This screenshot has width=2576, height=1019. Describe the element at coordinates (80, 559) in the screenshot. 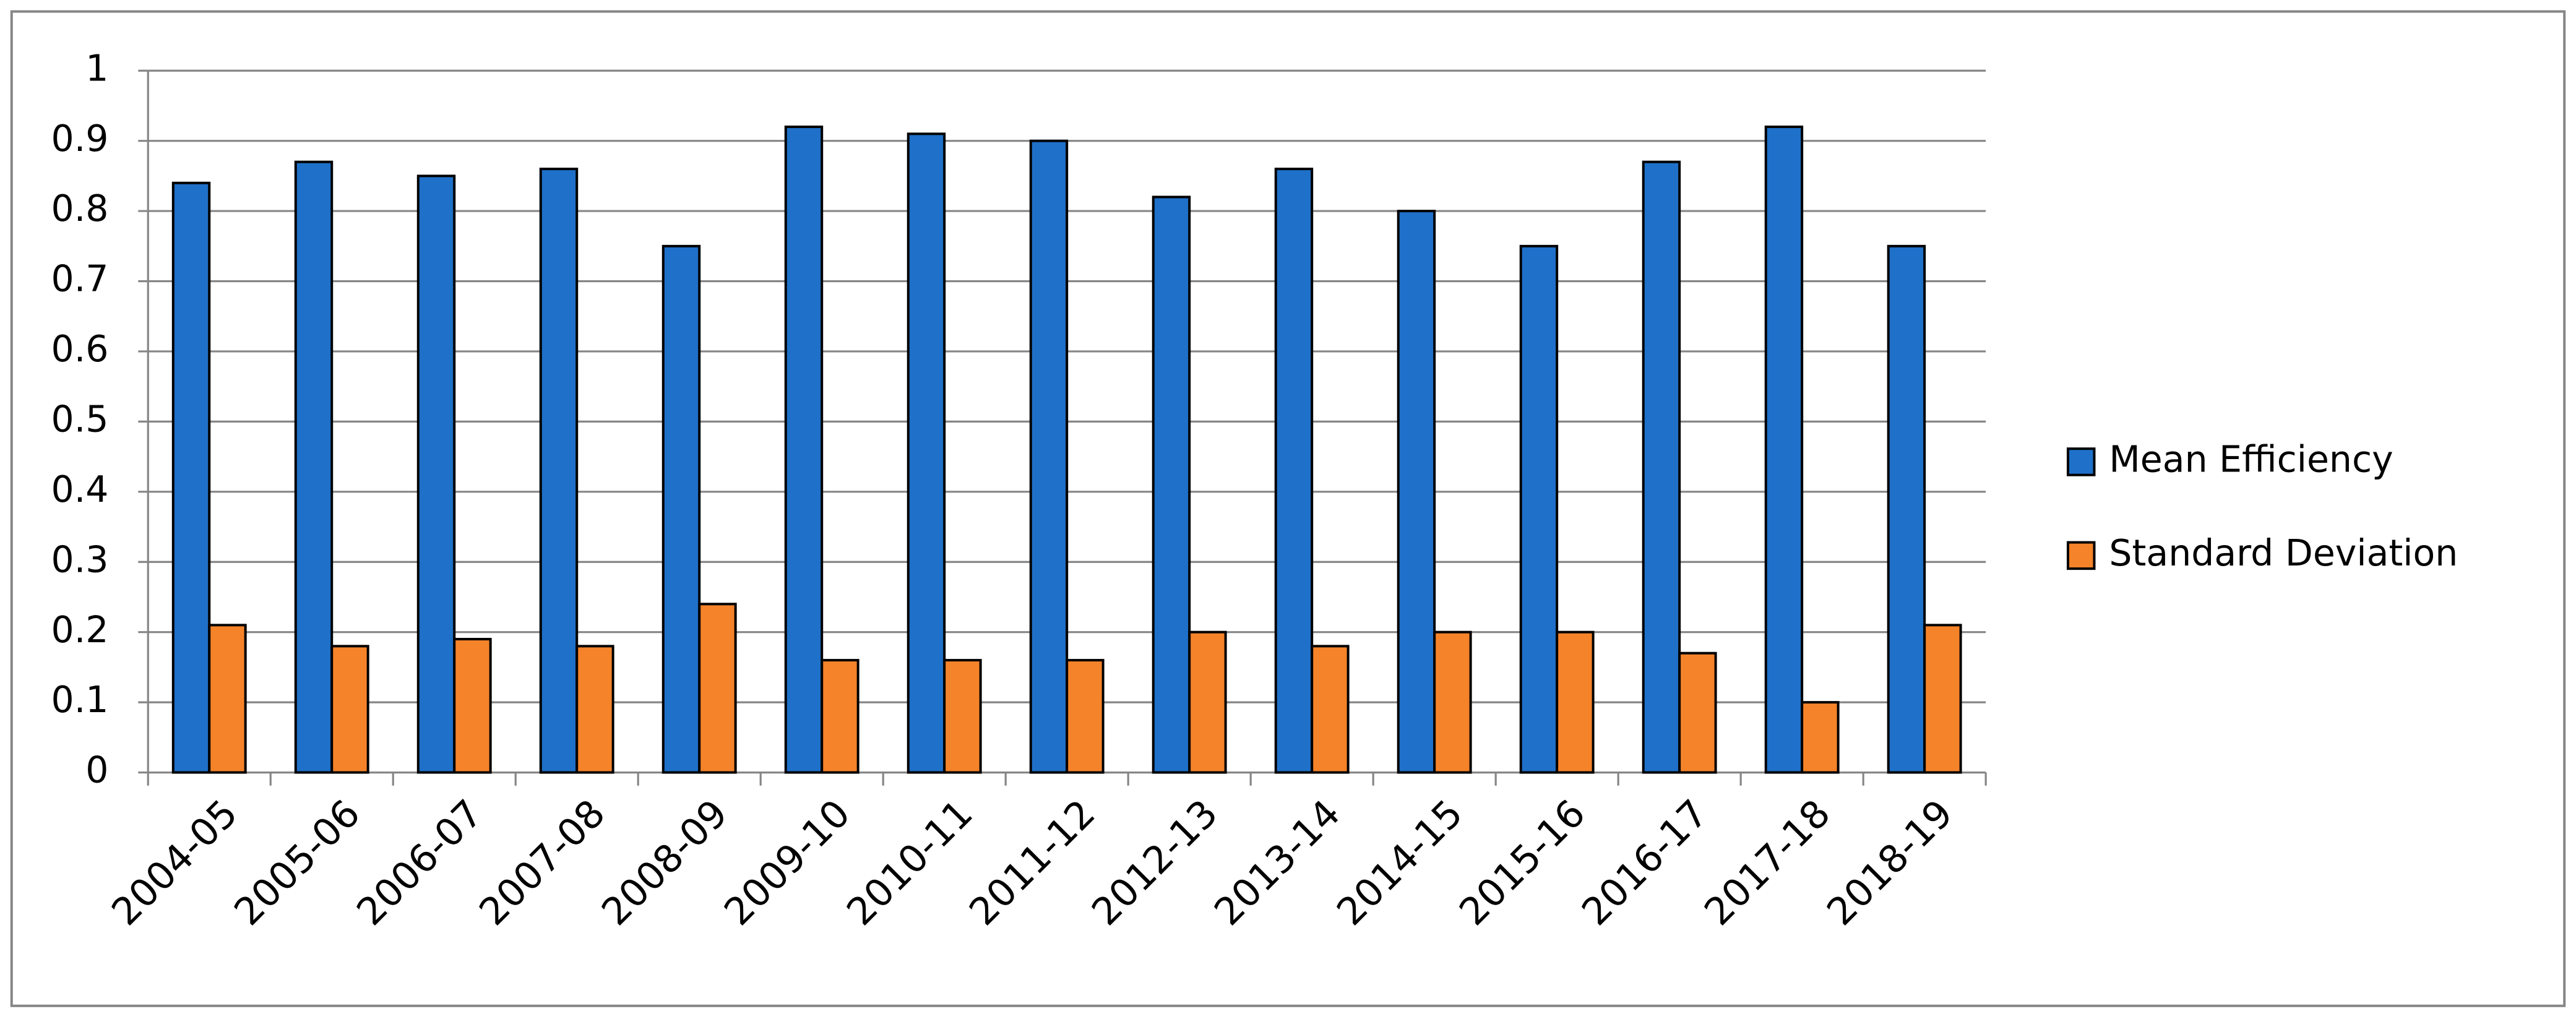

I see `y-tick-label: 0.3` at that location.